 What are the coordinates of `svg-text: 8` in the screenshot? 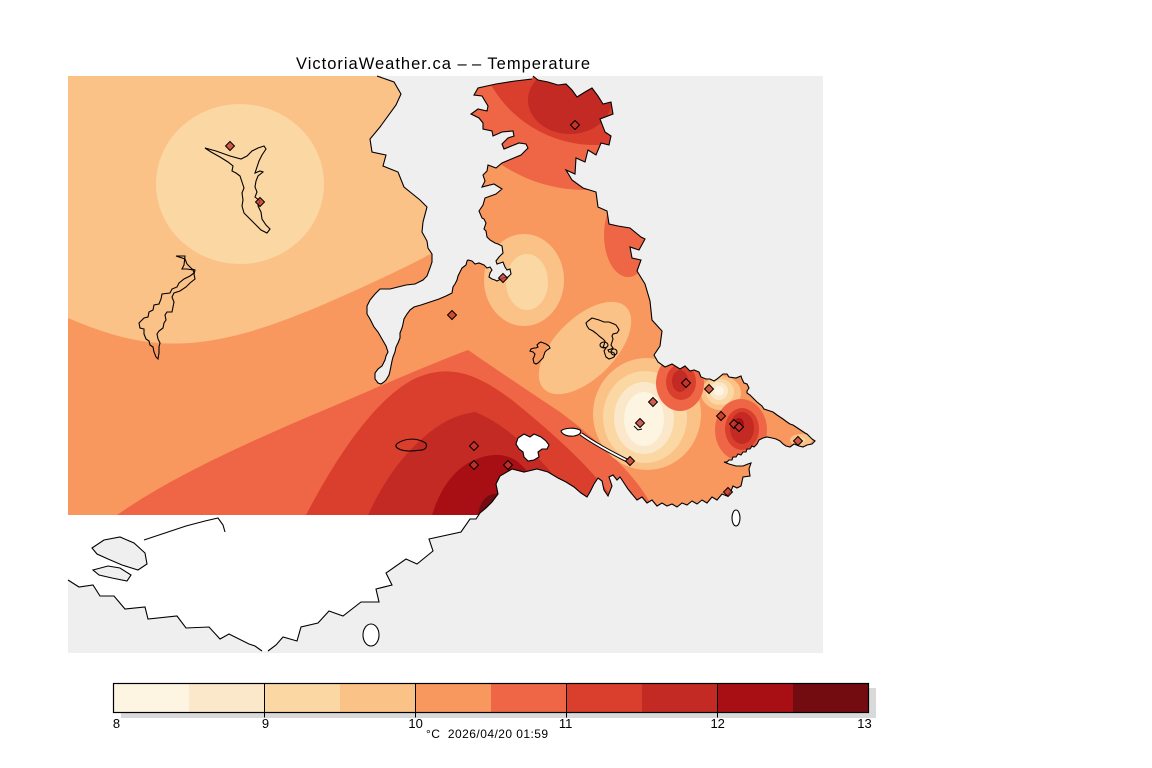 It's located at (116, 723).